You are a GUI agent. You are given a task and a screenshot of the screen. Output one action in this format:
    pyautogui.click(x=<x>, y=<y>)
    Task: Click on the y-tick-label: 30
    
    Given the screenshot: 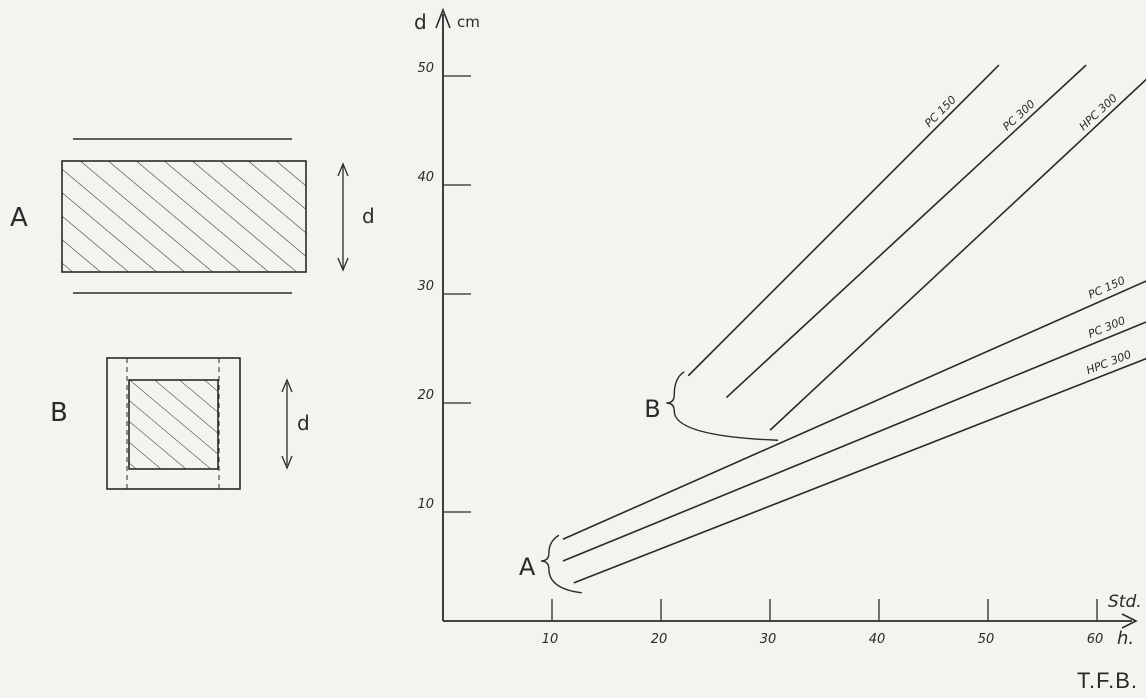 What is the action you would take?
    pyautogui.click(x=425, y=286)
    